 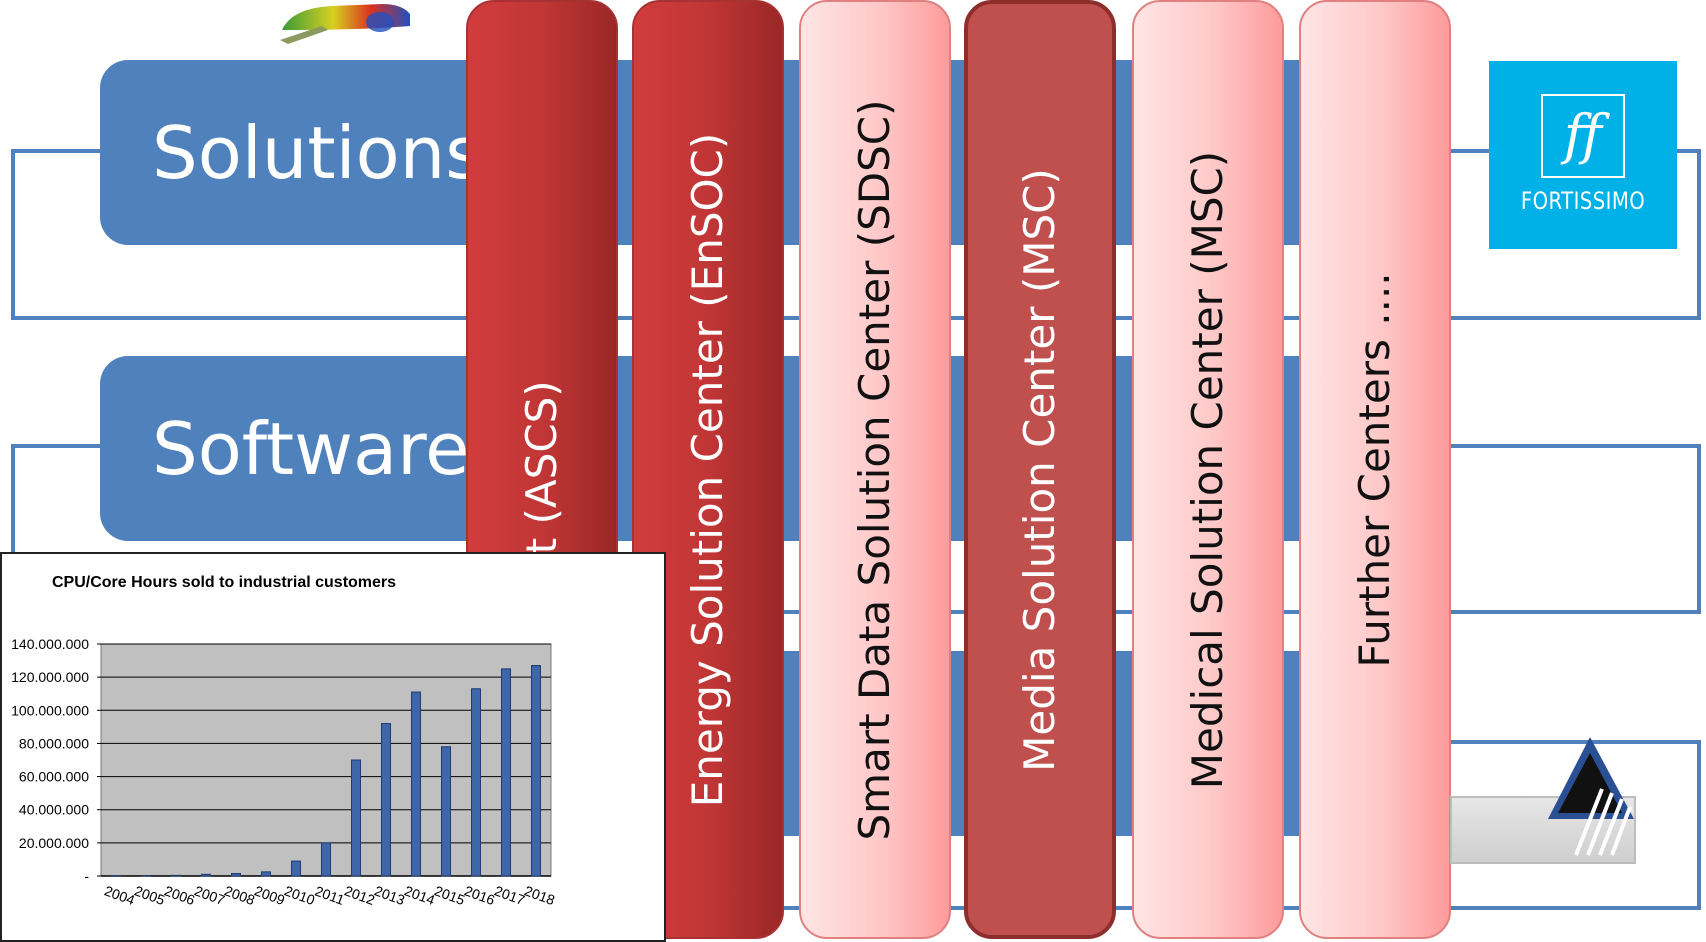 What do you see at coordinates (54, 843) in the screenshot?
I see `y-tick-label: 20.000.000` at bounding box center [54, 843].